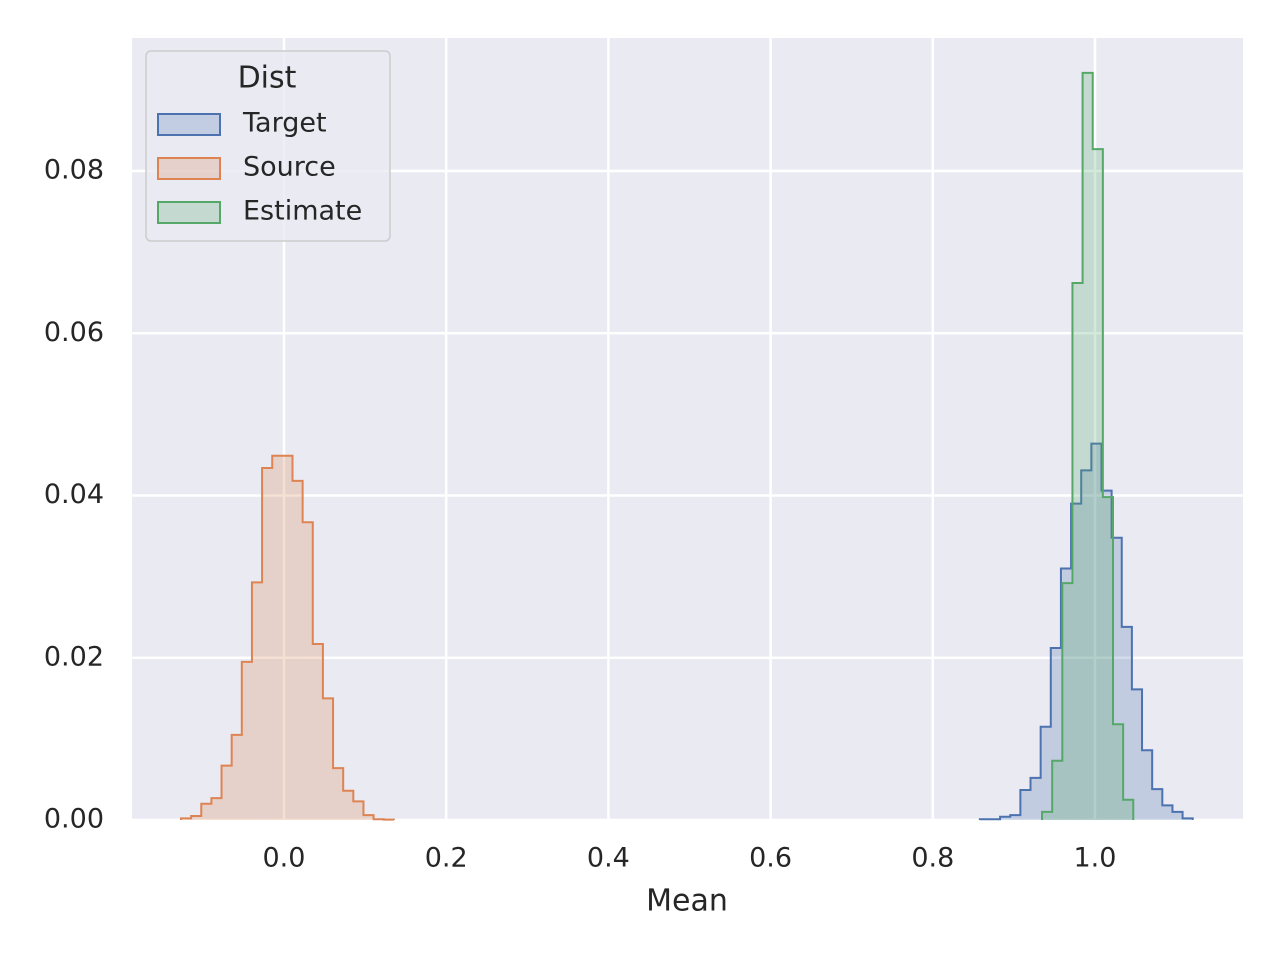 The height and width of the screenshot is (960, 1280). What do you see at coordinates (1095, 858) in the screenshot?
I see `x-tick-label: 1.0` at bounding box center [1095, 858].